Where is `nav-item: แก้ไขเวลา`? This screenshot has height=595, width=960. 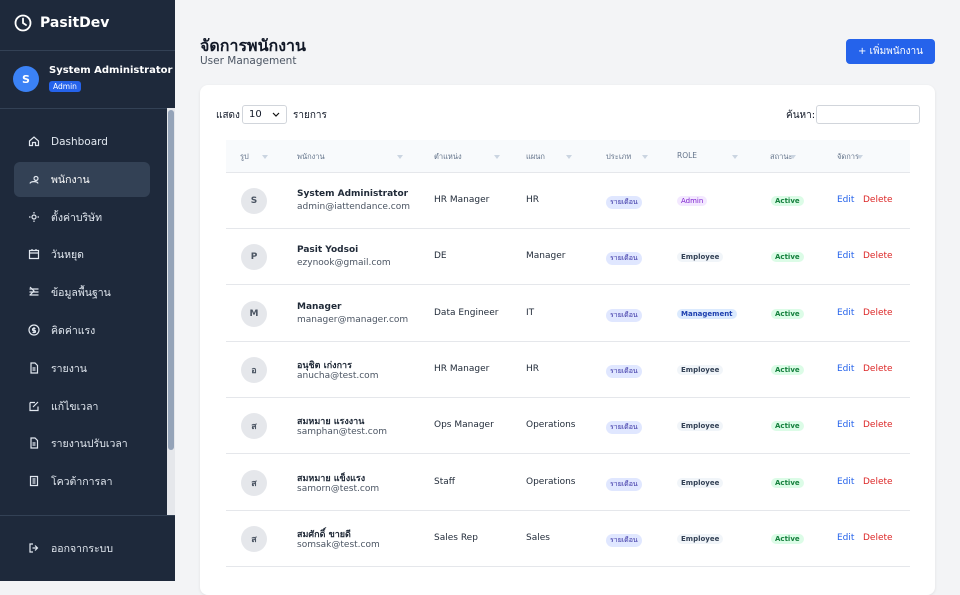
nav-item: แก้ไขเวลา is located at coordinates (82, 406).